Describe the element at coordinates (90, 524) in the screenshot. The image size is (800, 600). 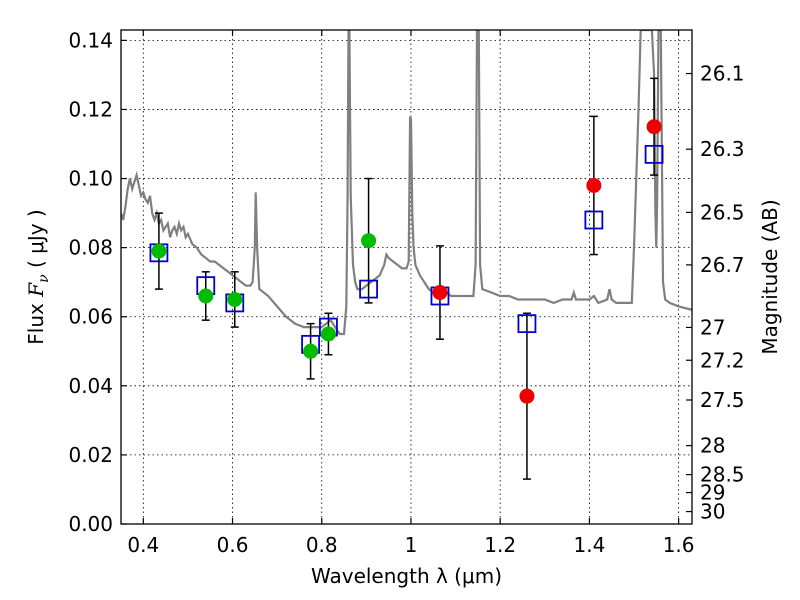
I see `y-tick-label: 0.00` at that location.